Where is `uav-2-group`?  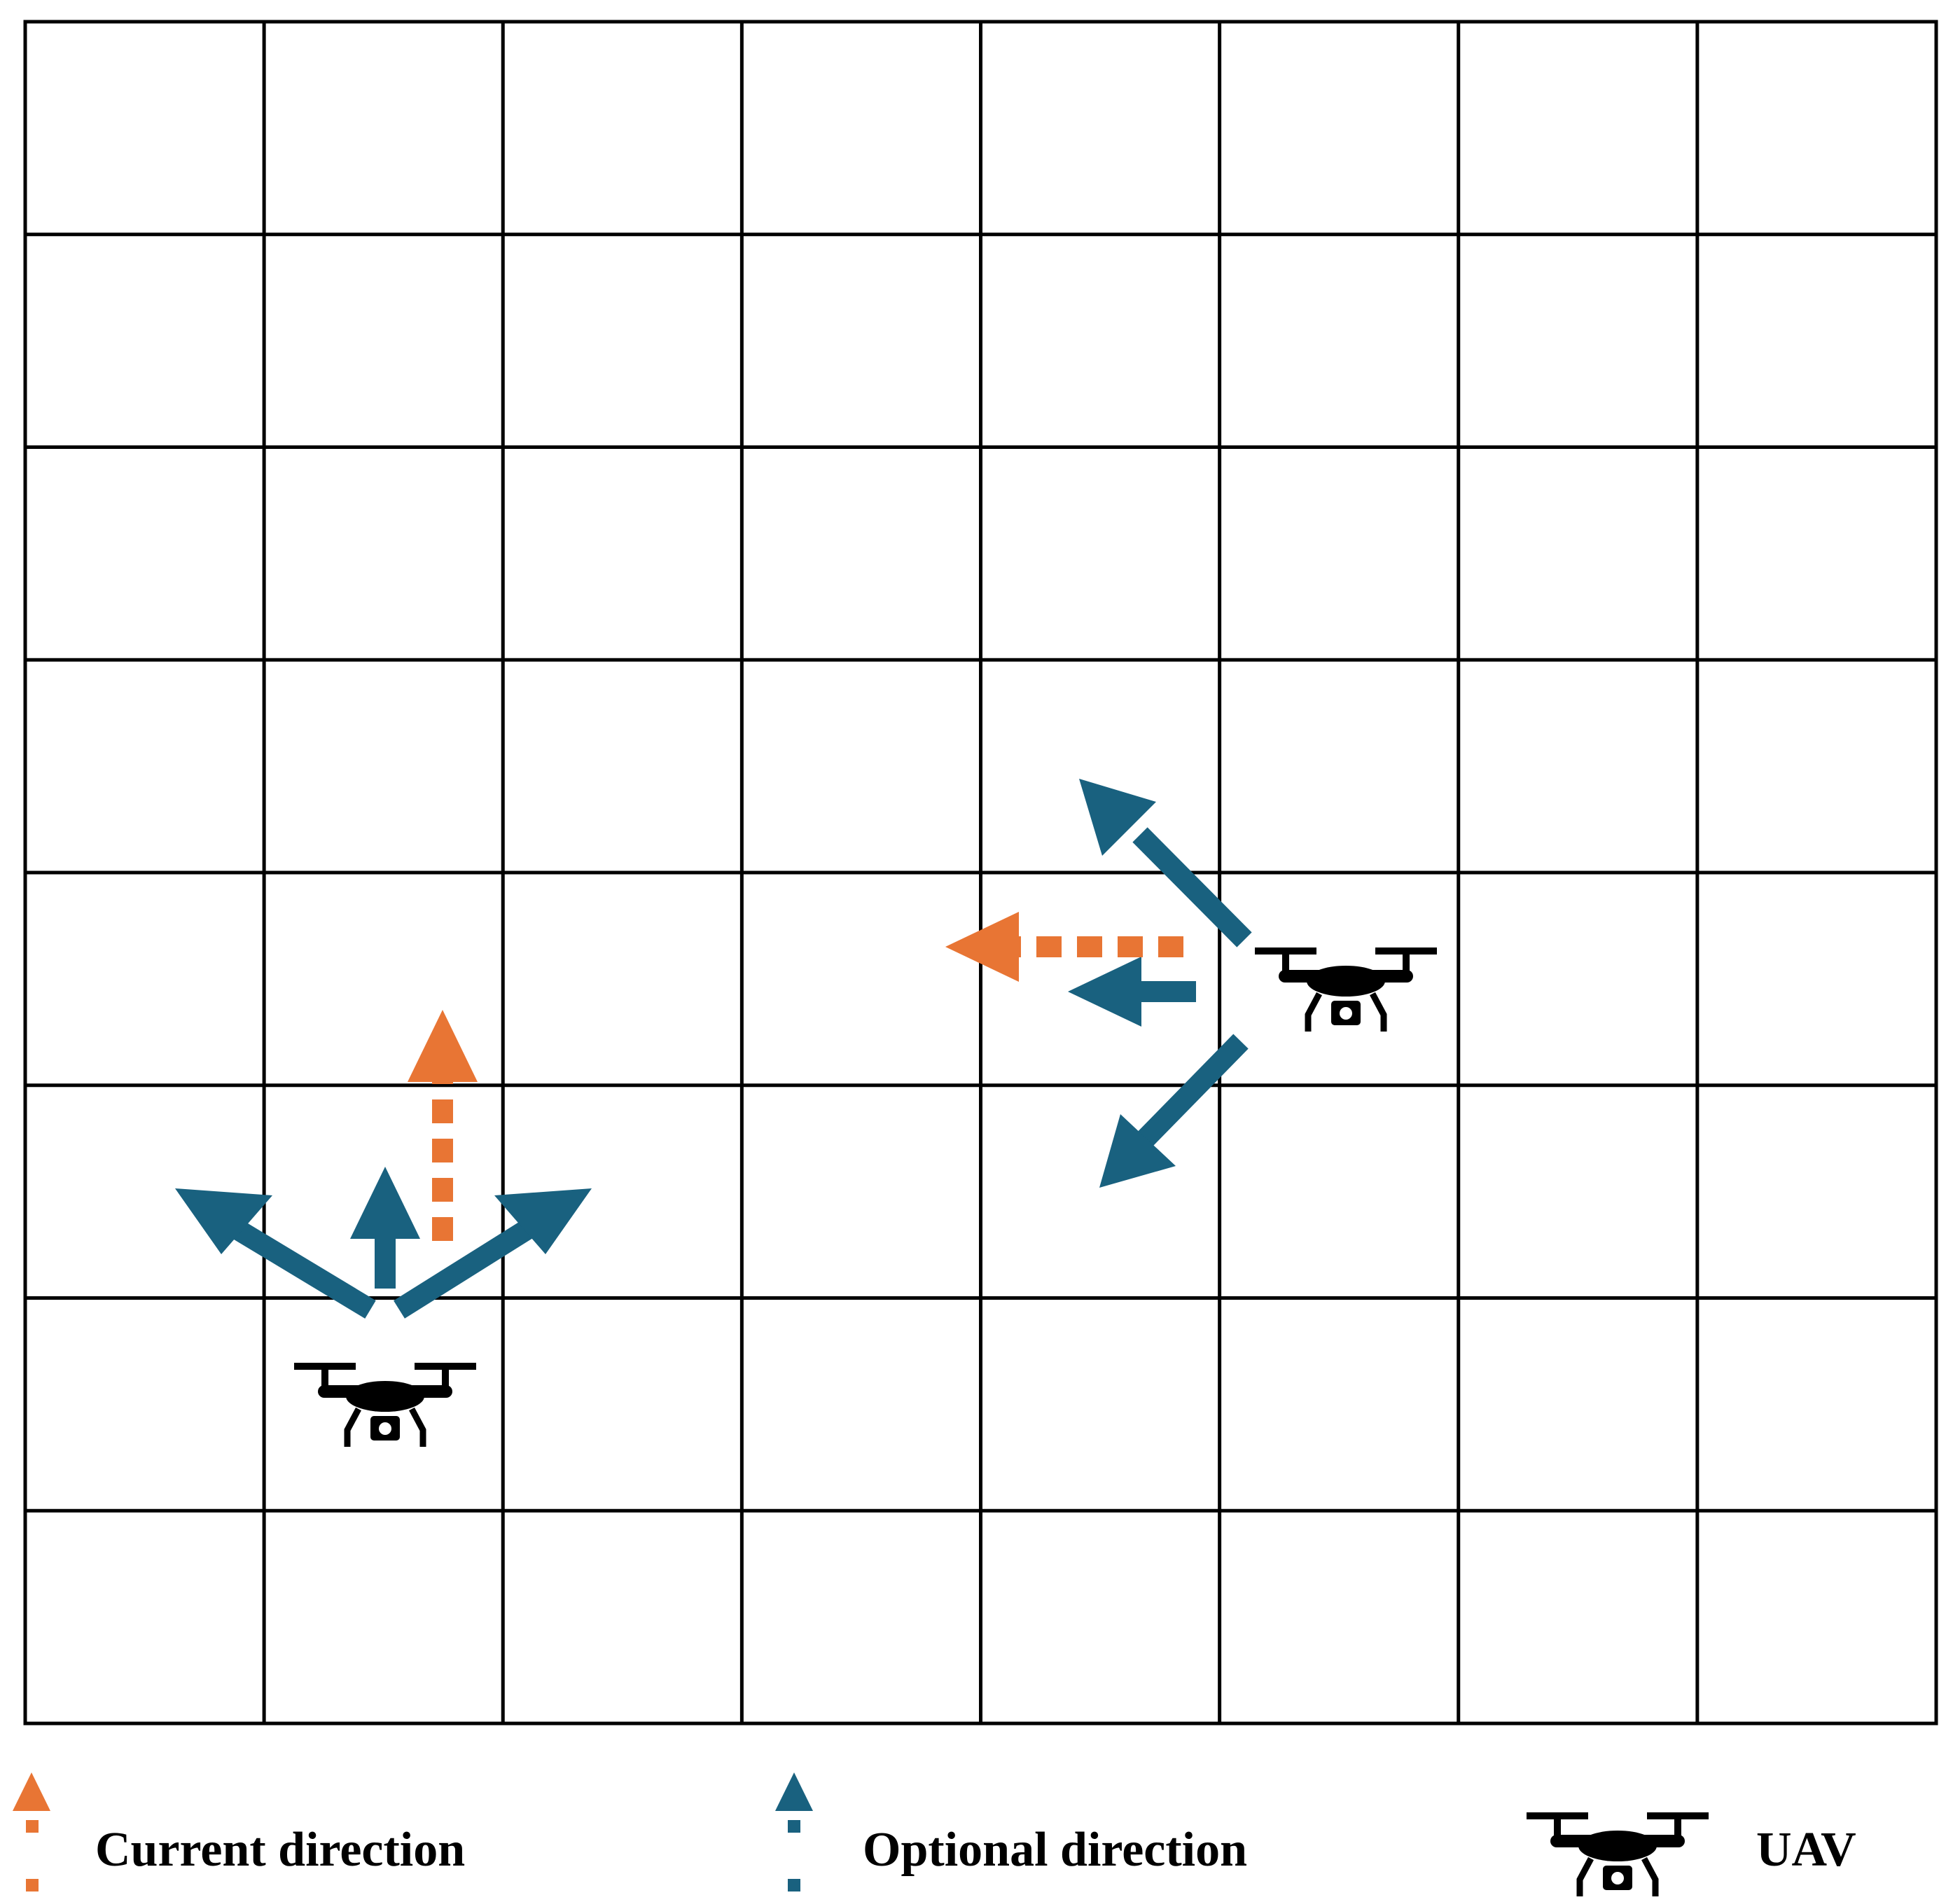
uav-2-group is located at coordinates (1191, 983).